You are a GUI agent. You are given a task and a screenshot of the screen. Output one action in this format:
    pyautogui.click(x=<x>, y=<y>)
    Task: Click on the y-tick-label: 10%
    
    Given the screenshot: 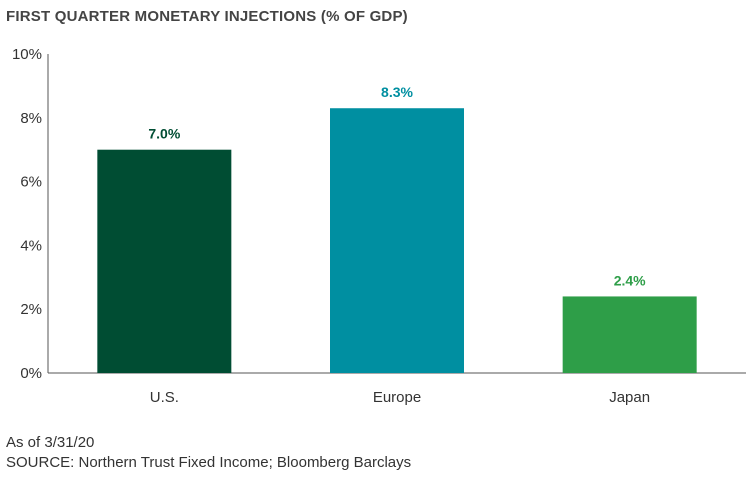 What is the action you would take?
    pyautogui.click(x=27, y=54)
    